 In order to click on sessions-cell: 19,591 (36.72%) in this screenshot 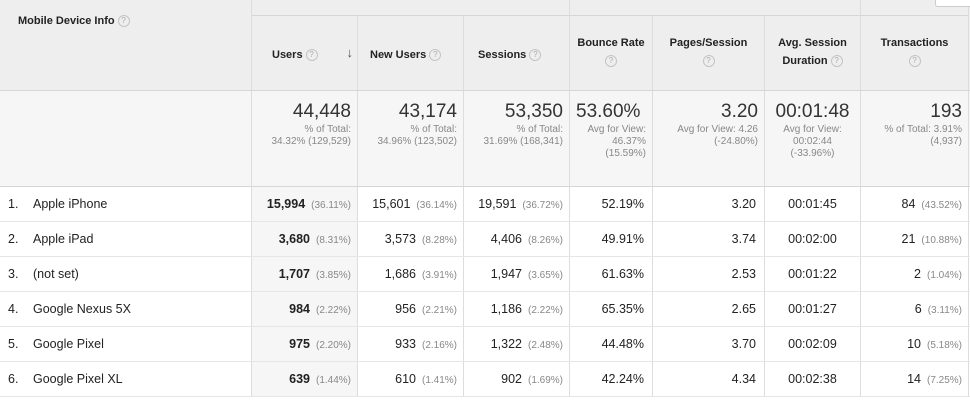, I will do `click(517, 204)`.